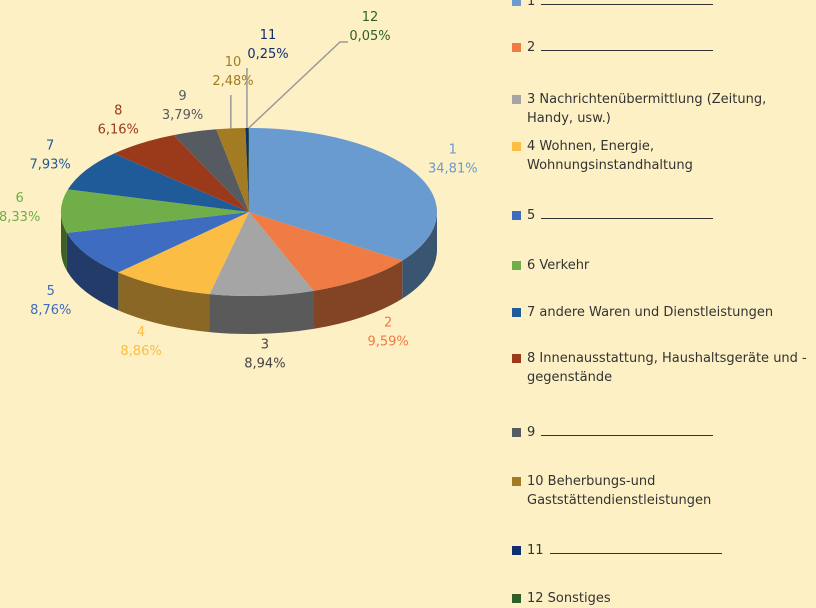 The height and width of the screenshot is (608, 816). What do you see at coordinates (388, 322) in the screenshot?
I see `slice-category: 2` at bounding box center [388, 322].